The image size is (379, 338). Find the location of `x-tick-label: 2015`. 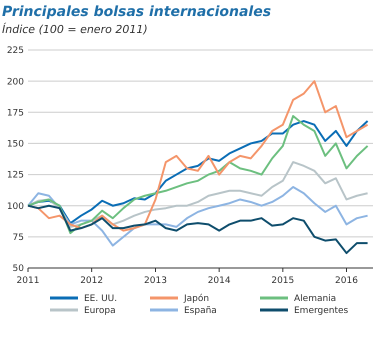

x-tick-label: 2015 is located at coordinates (282, 281).